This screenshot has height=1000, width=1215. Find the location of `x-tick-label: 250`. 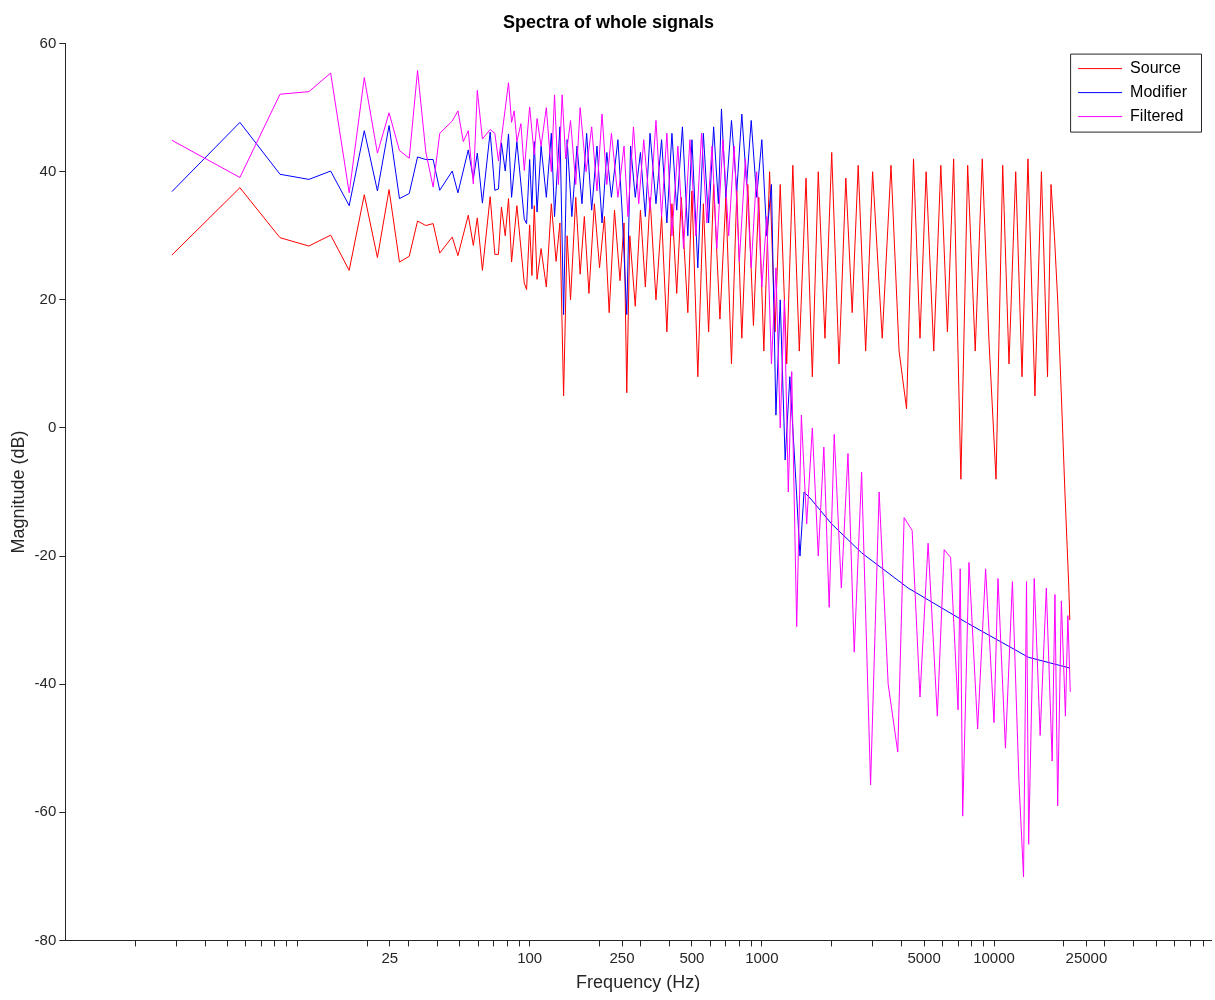

x-tick-label: 250 is located at coordinates (622, 957).